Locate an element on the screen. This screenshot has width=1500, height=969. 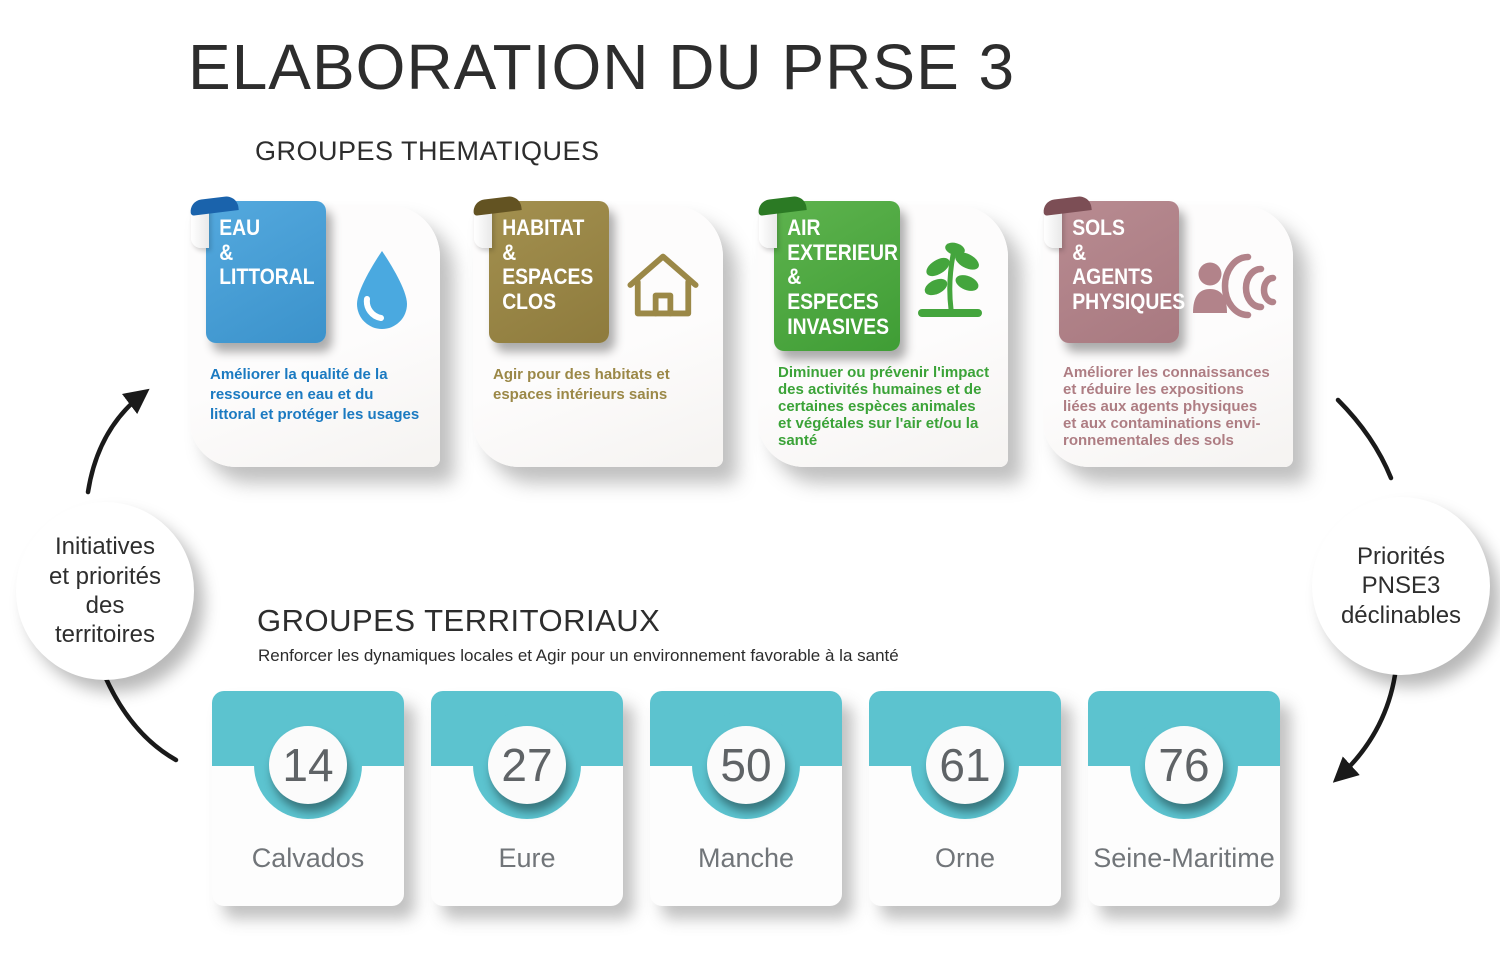
theme-label: EAU & LITTORAL is located at coordinates (257, 269).